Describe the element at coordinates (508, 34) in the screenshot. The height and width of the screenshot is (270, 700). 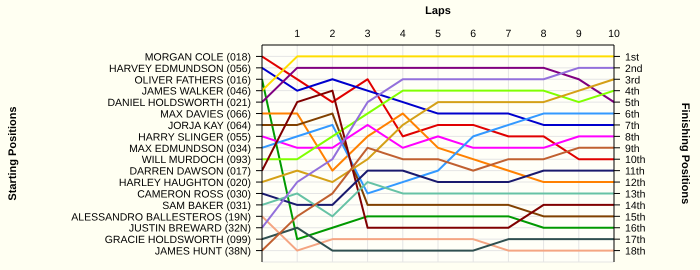
I see `x-tick-label: 7` at that location.